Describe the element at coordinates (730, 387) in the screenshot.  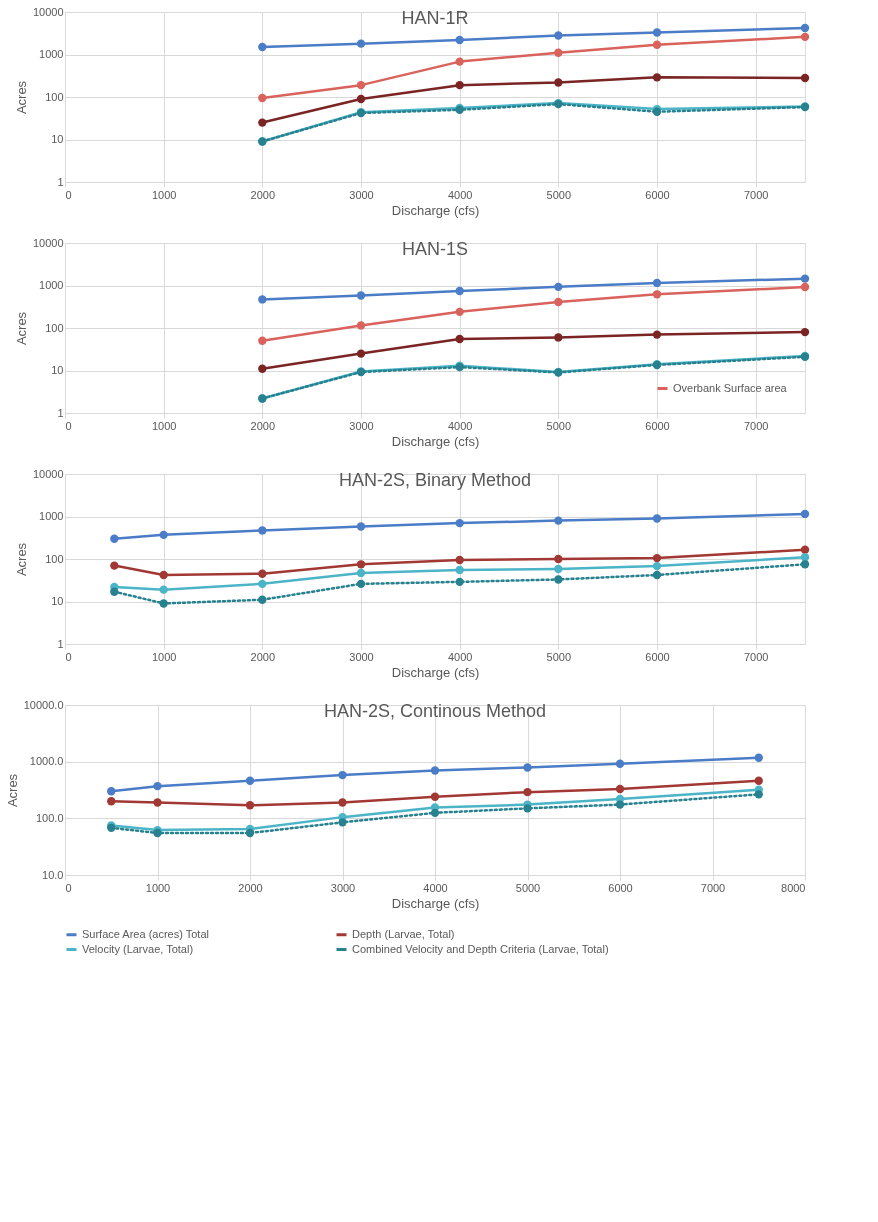
I see `legend-label: Overbank Surface area` at that location.